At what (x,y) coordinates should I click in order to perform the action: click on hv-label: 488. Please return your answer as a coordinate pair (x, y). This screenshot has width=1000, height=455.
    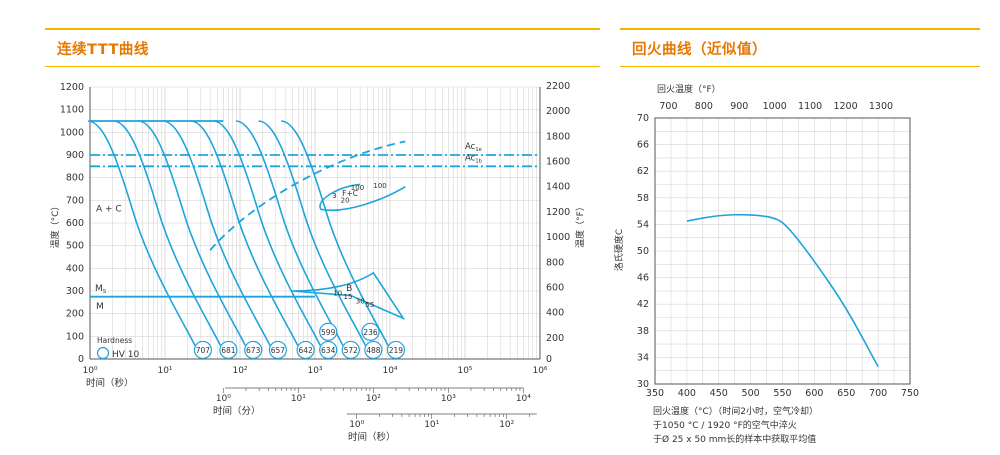
    Looking at the image, I should click on (373, 350).